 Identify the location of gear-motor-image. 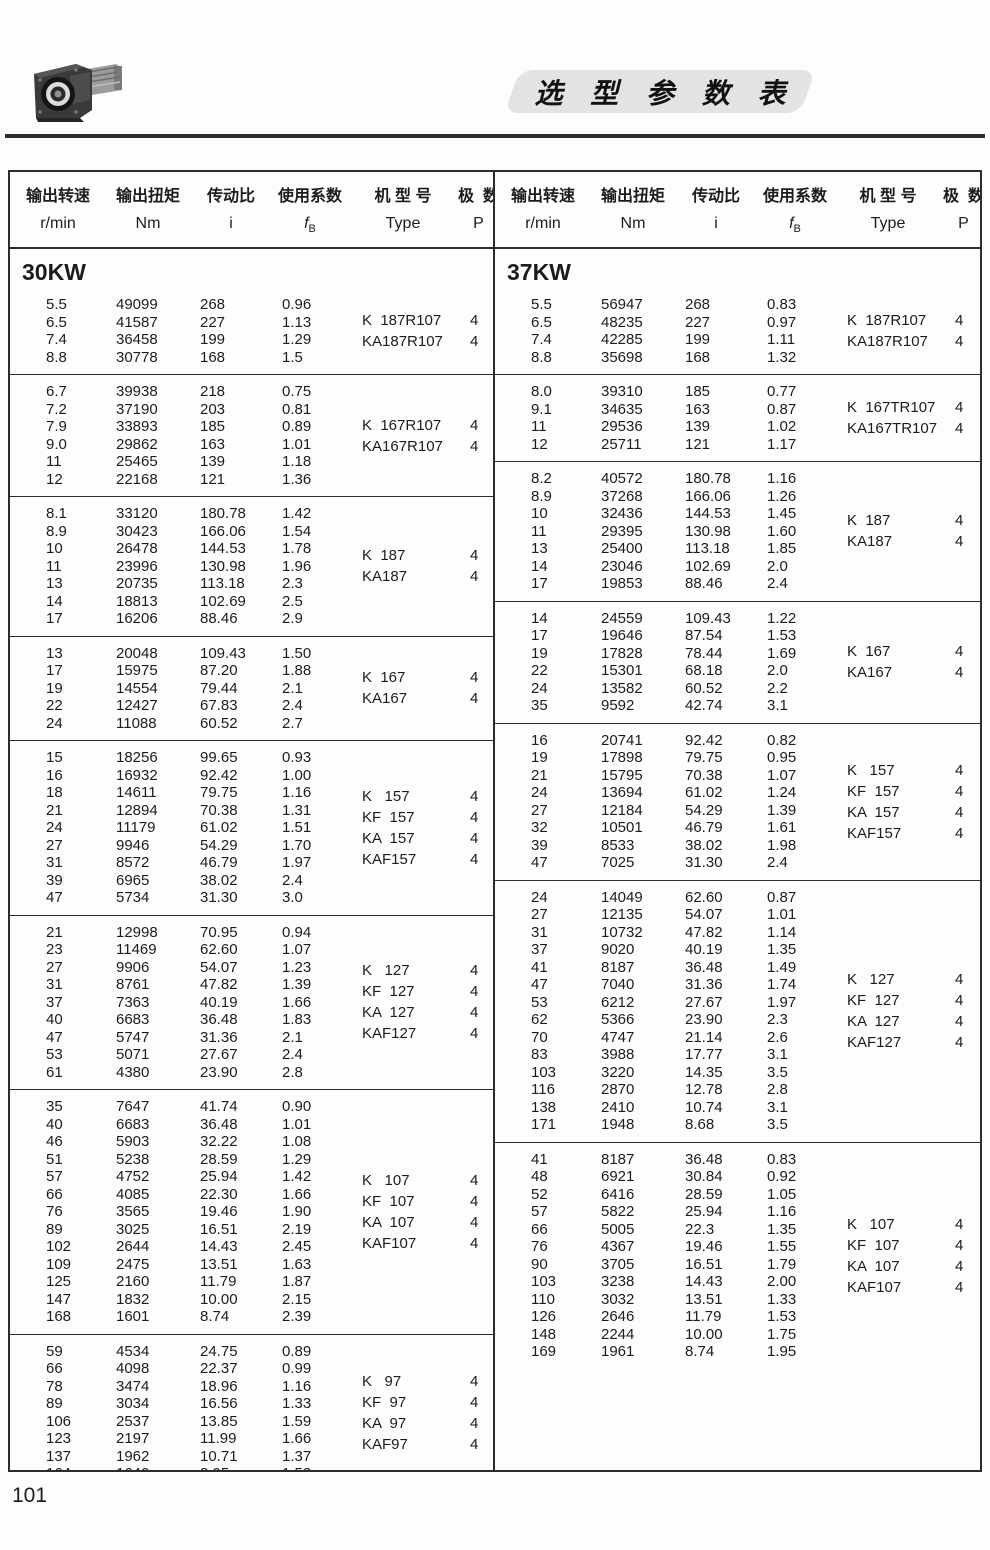
(78, 91).